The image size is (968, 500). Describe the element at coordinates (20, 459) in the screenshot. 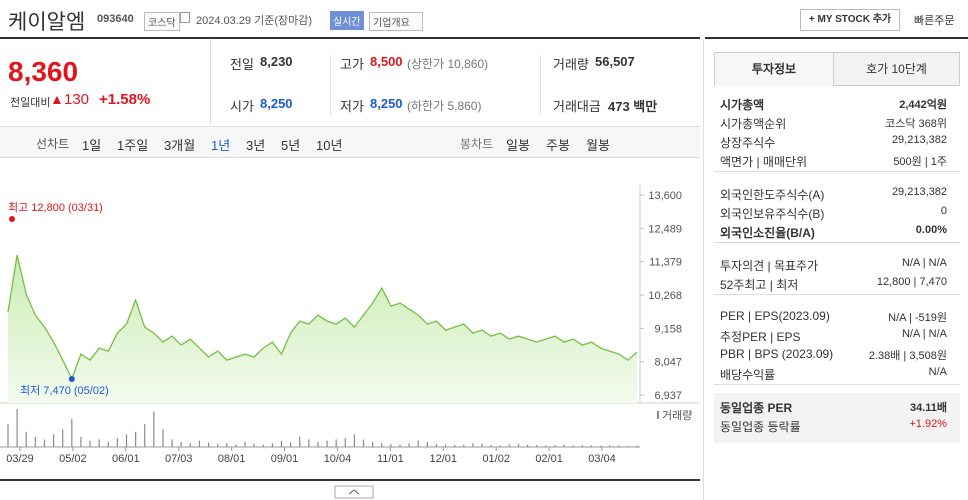

I see `x-tick-label: 03/29` at that location.